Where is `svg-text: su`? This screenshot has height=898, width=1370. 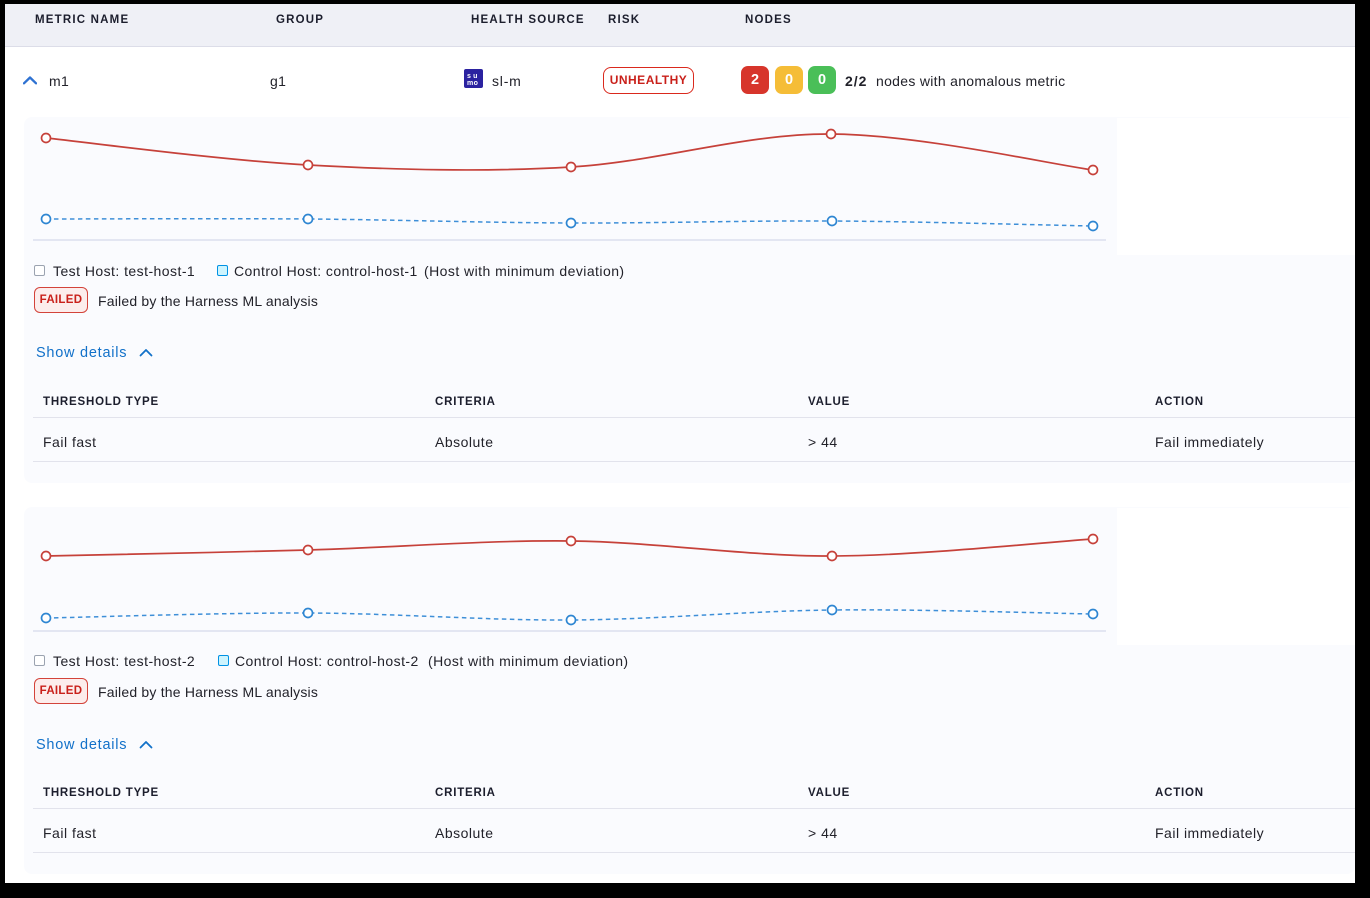
svg-text: su is located at coordinates (473, 76).